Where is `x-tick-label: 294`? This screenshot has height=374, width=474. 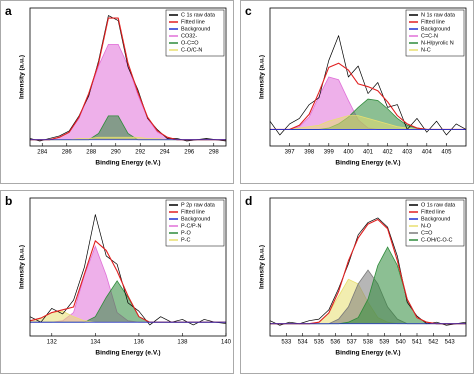
x-tick-label: 294 is located at coordinates (165, 153).